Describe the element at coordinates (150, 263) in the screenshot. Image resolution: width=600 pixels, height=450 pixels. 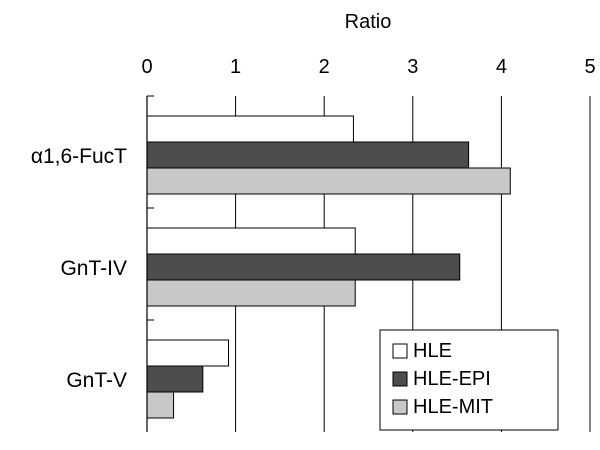
I see `axes` at that location.